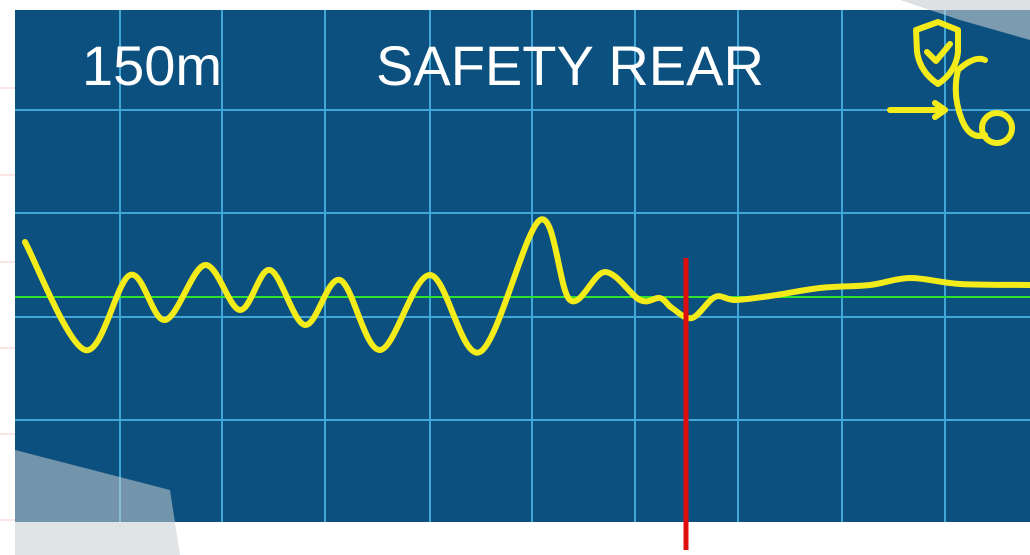  I want to click on range-label: 150m, so click(152, 65).